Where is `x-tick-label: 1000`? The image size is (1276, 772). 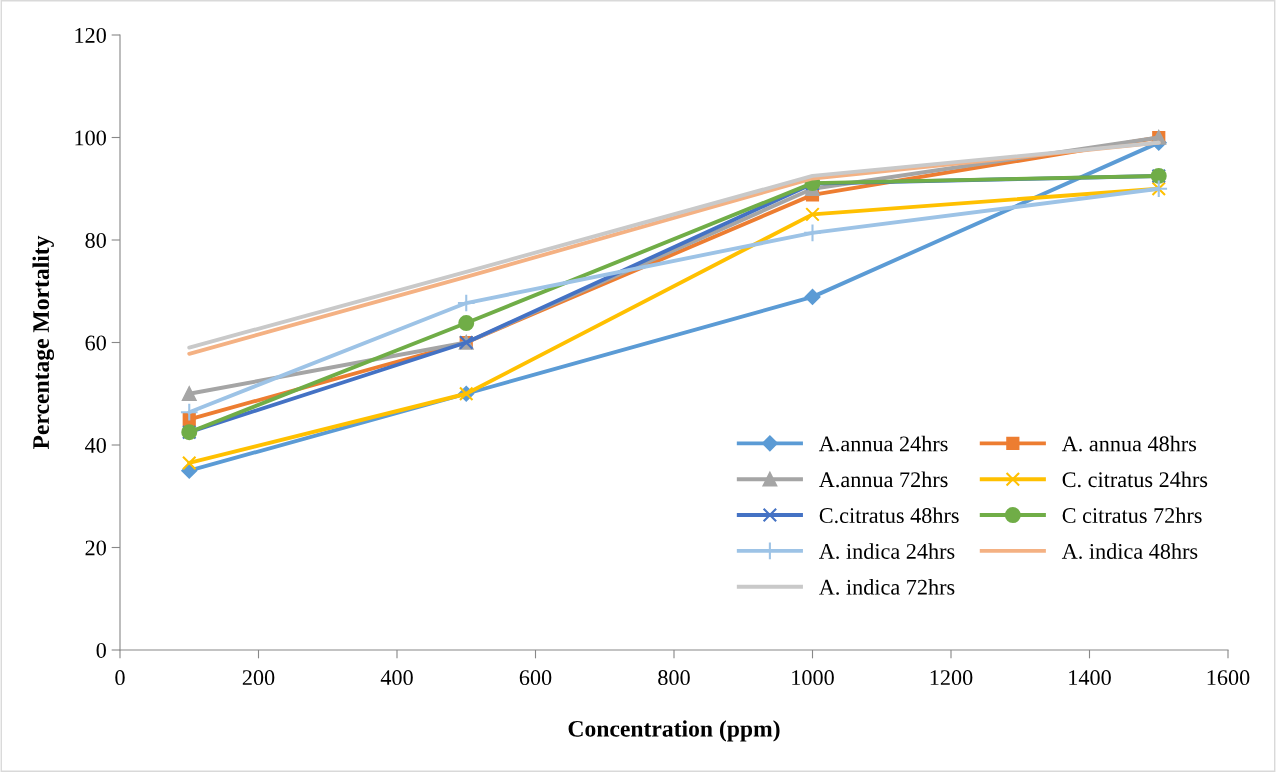 x-tick-label: 1000 is located at coordinates (813, 678).